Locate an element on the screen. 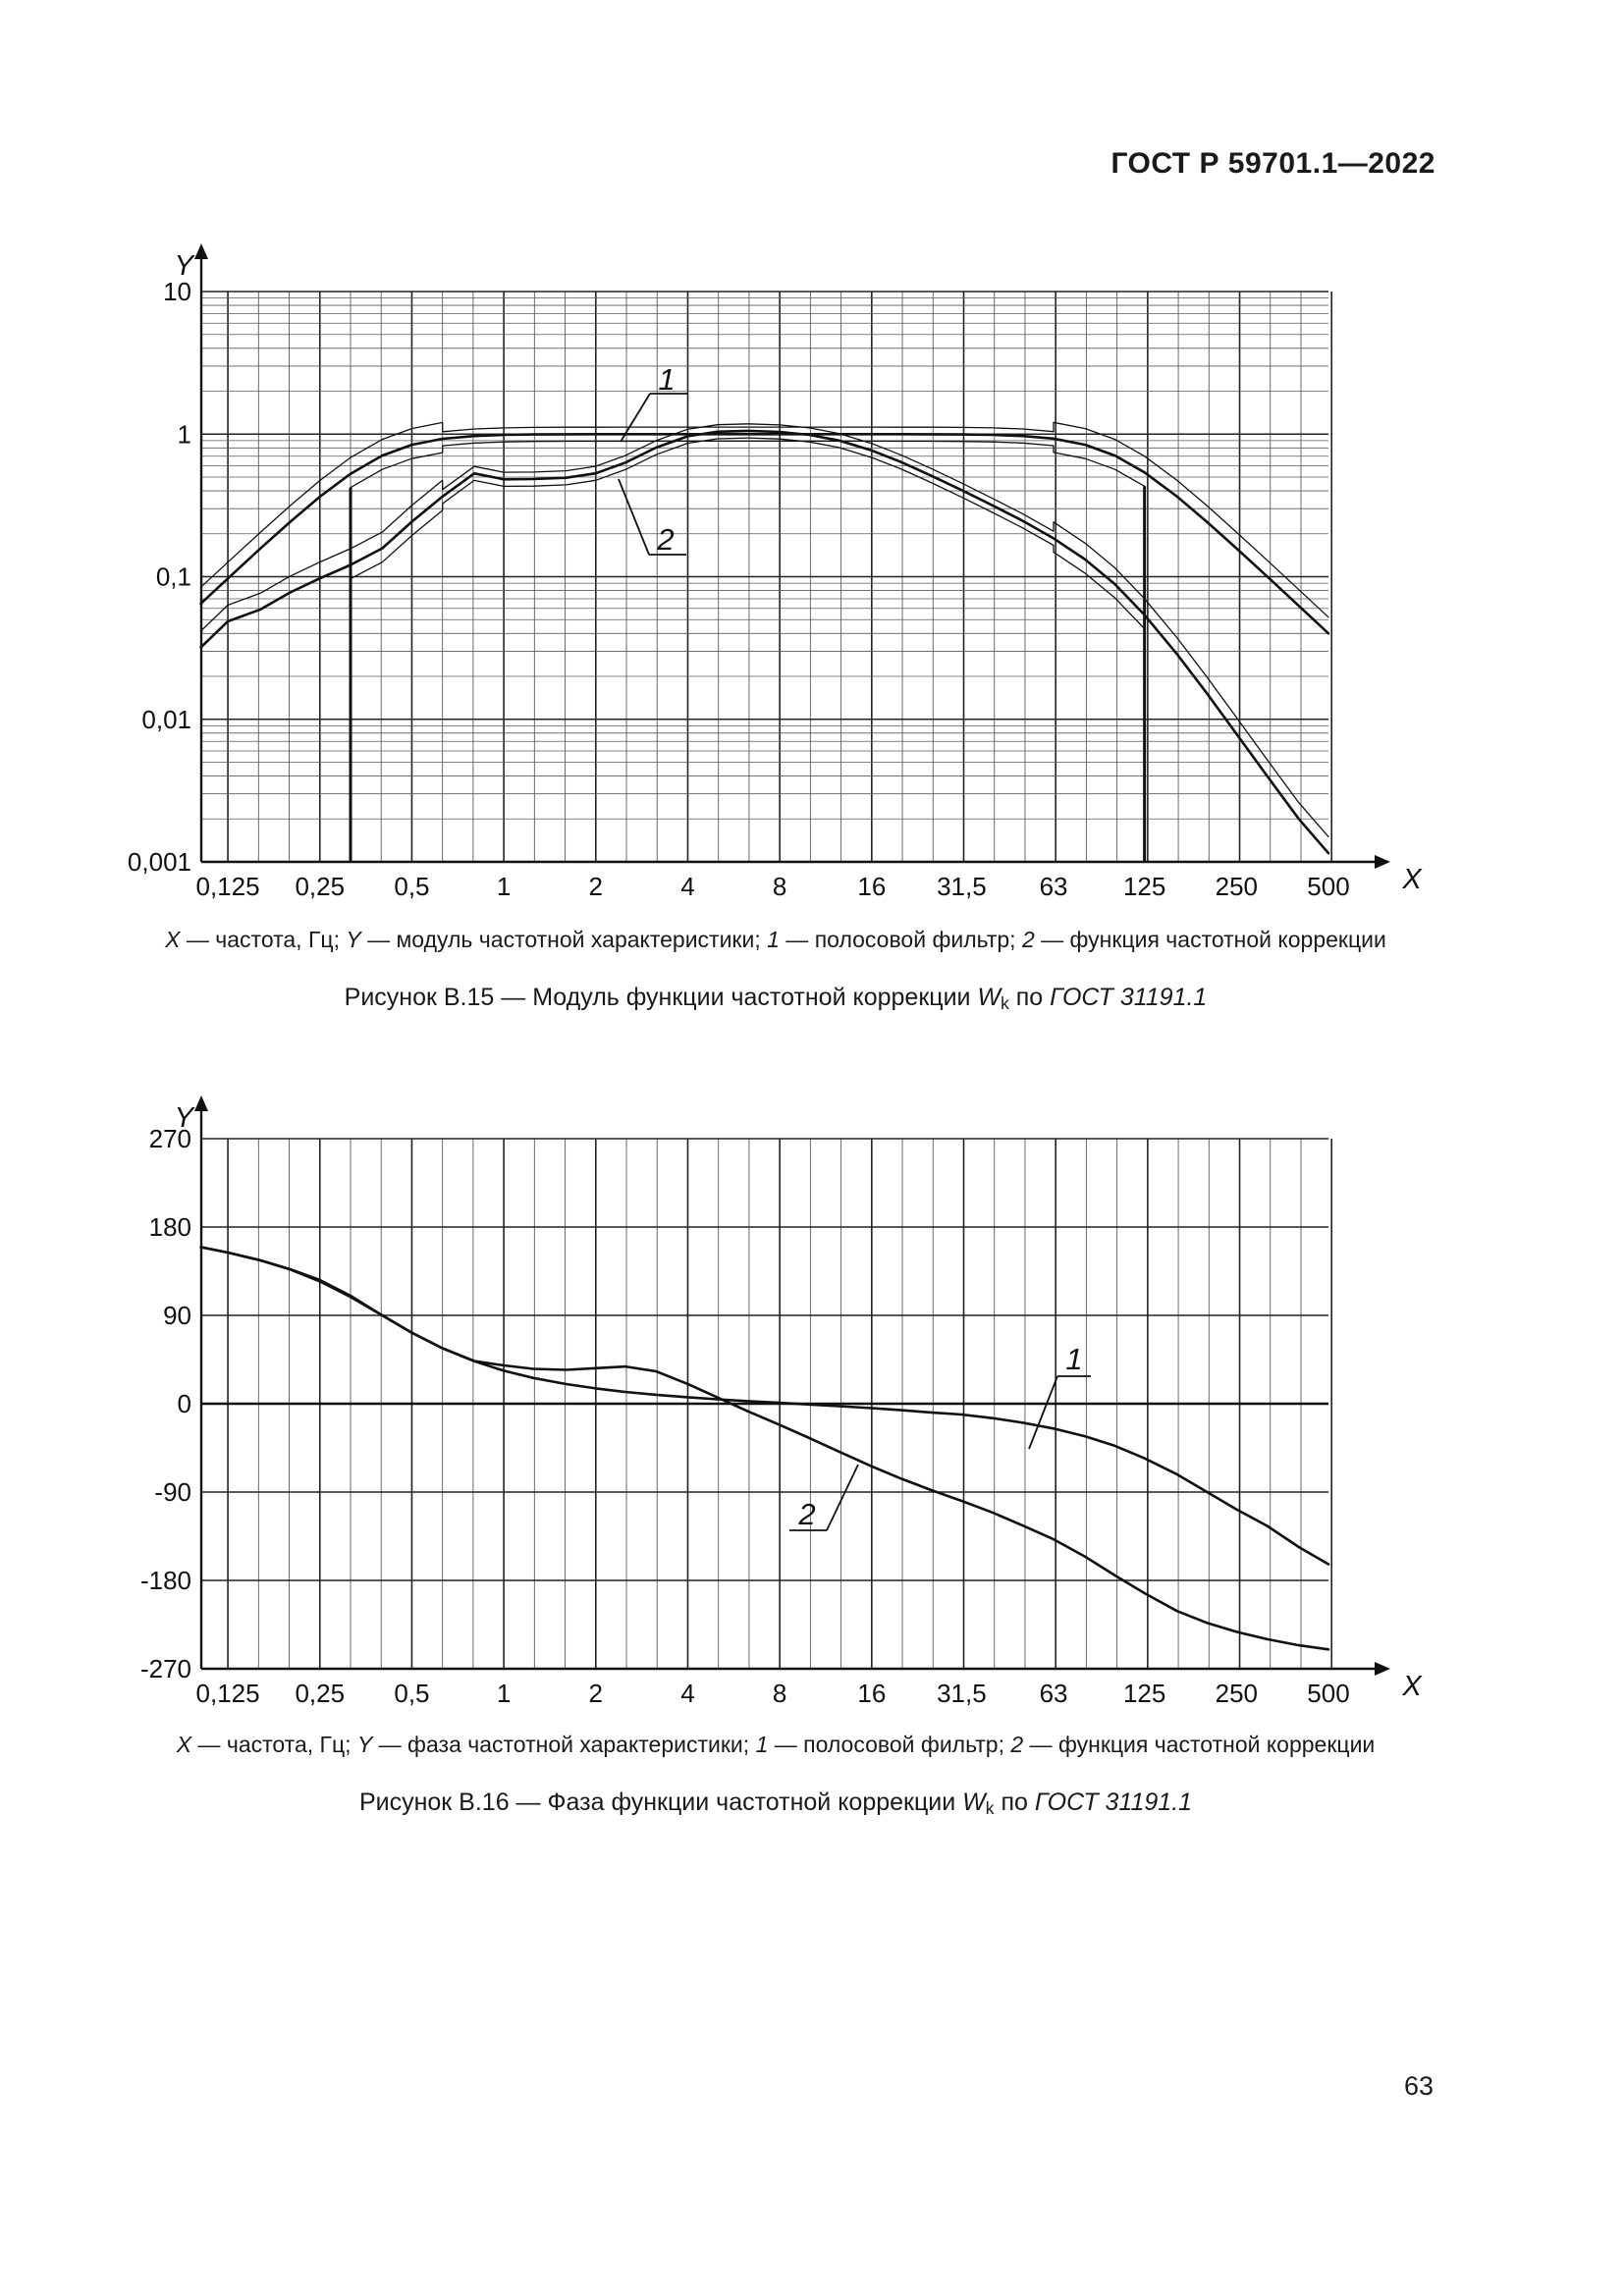  document-header: ГОСТ Р 59701.1—2022 is located at coordinates (1272, 163).